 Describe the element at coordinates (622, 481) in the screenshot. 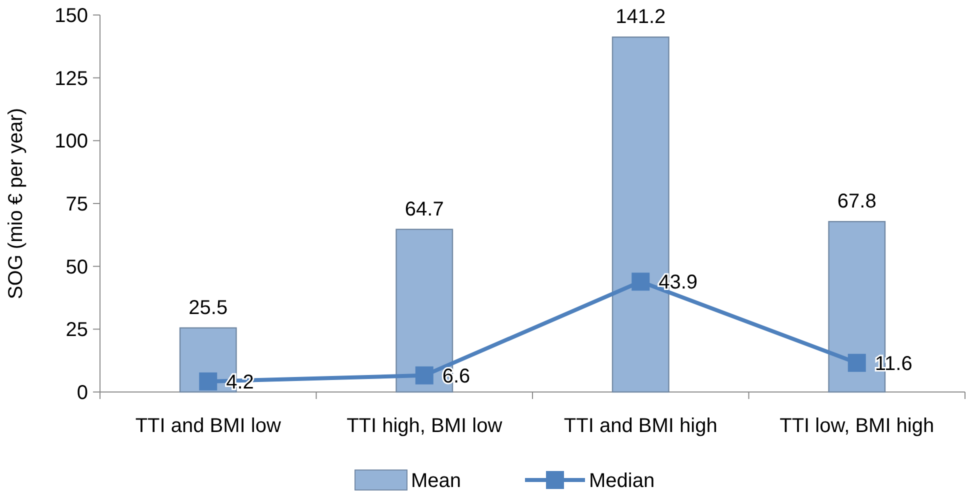

I see `legend-label: Median` at that location.